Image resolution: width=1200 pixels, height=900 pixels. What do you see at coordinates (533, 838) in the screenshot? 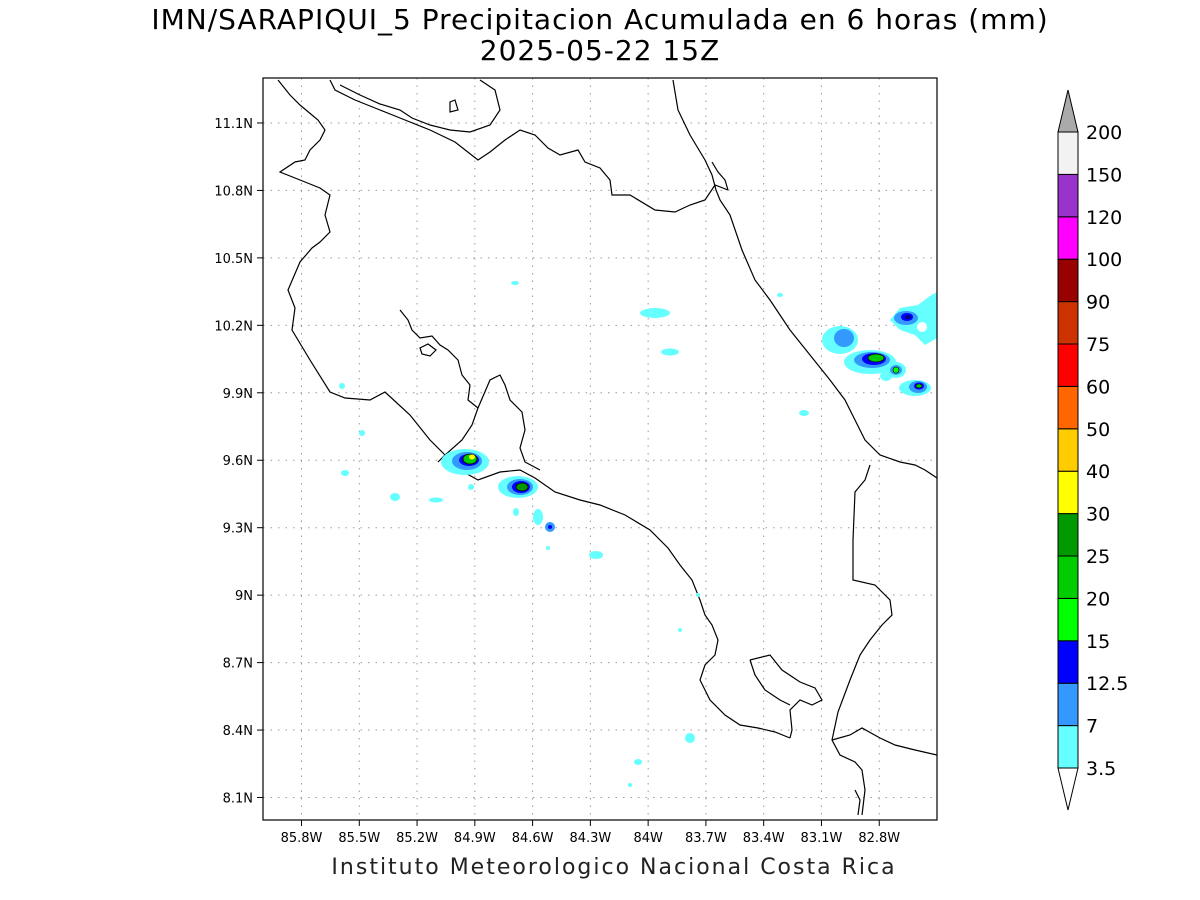
I see `lon-tick-label: 84.6W` at bounding box center [533, 838].